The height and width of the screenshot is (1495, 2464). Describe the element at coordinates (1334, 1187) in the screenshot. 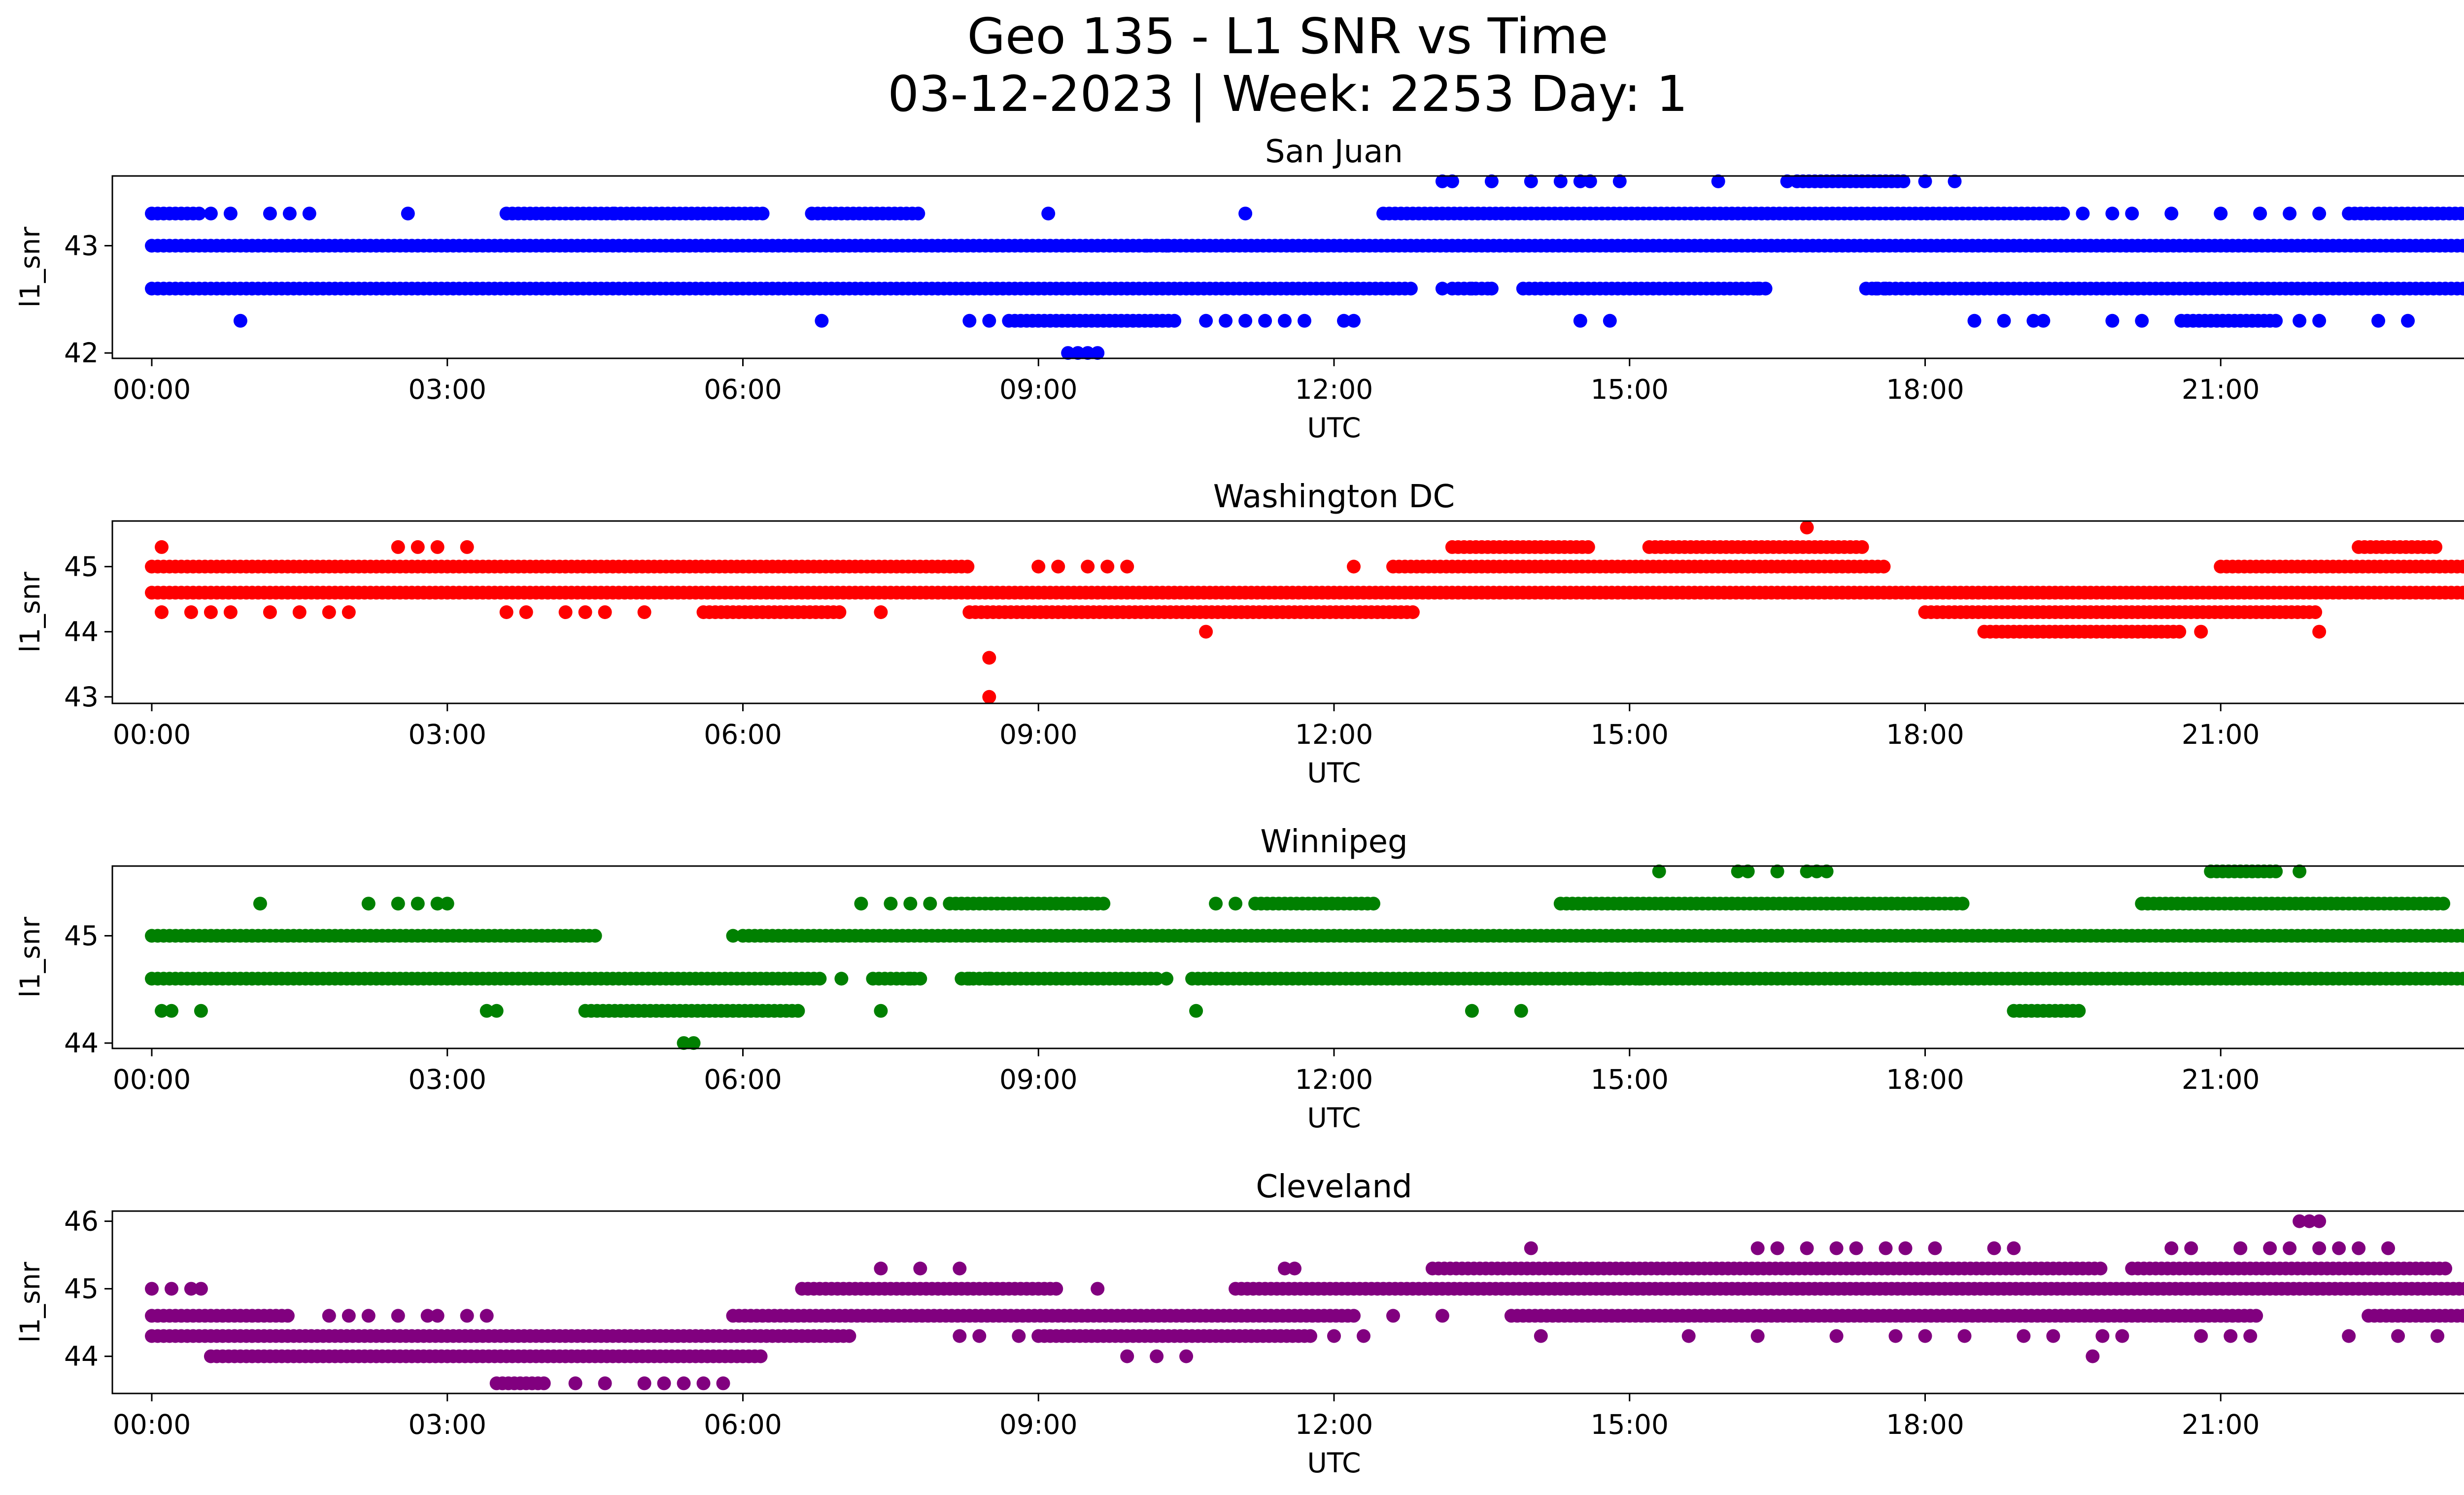

I see `subplot-title: Cleveland` at that location.